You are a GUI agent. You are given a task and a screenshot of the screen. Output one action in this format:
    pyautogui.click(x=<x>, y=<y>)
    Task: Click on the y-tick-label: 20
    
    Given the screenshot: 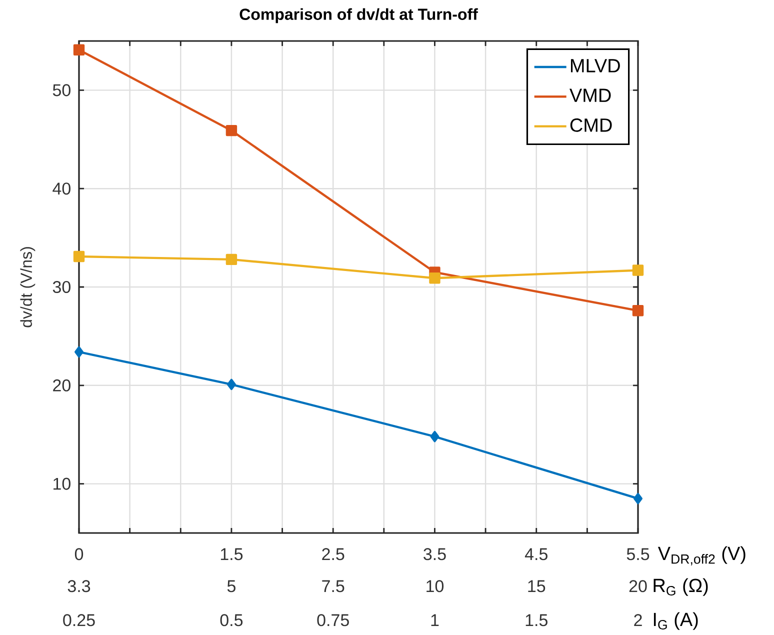 What is the action you would take?
    pyautogui.click(x=61, y=385)
    